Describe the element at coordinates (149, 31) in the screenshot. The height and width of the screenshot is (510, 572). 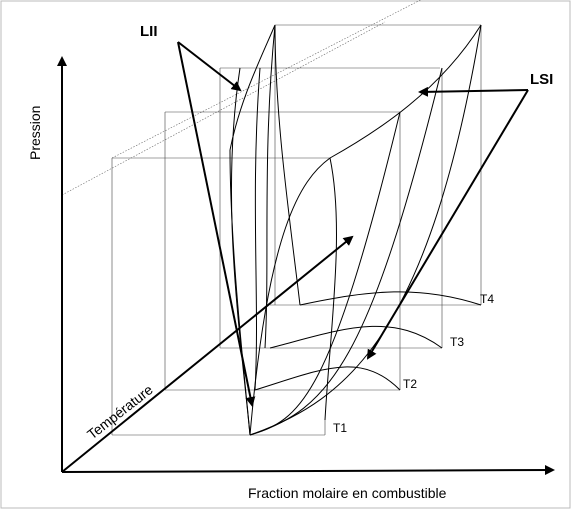
I see `lii-label: LII` at that location.